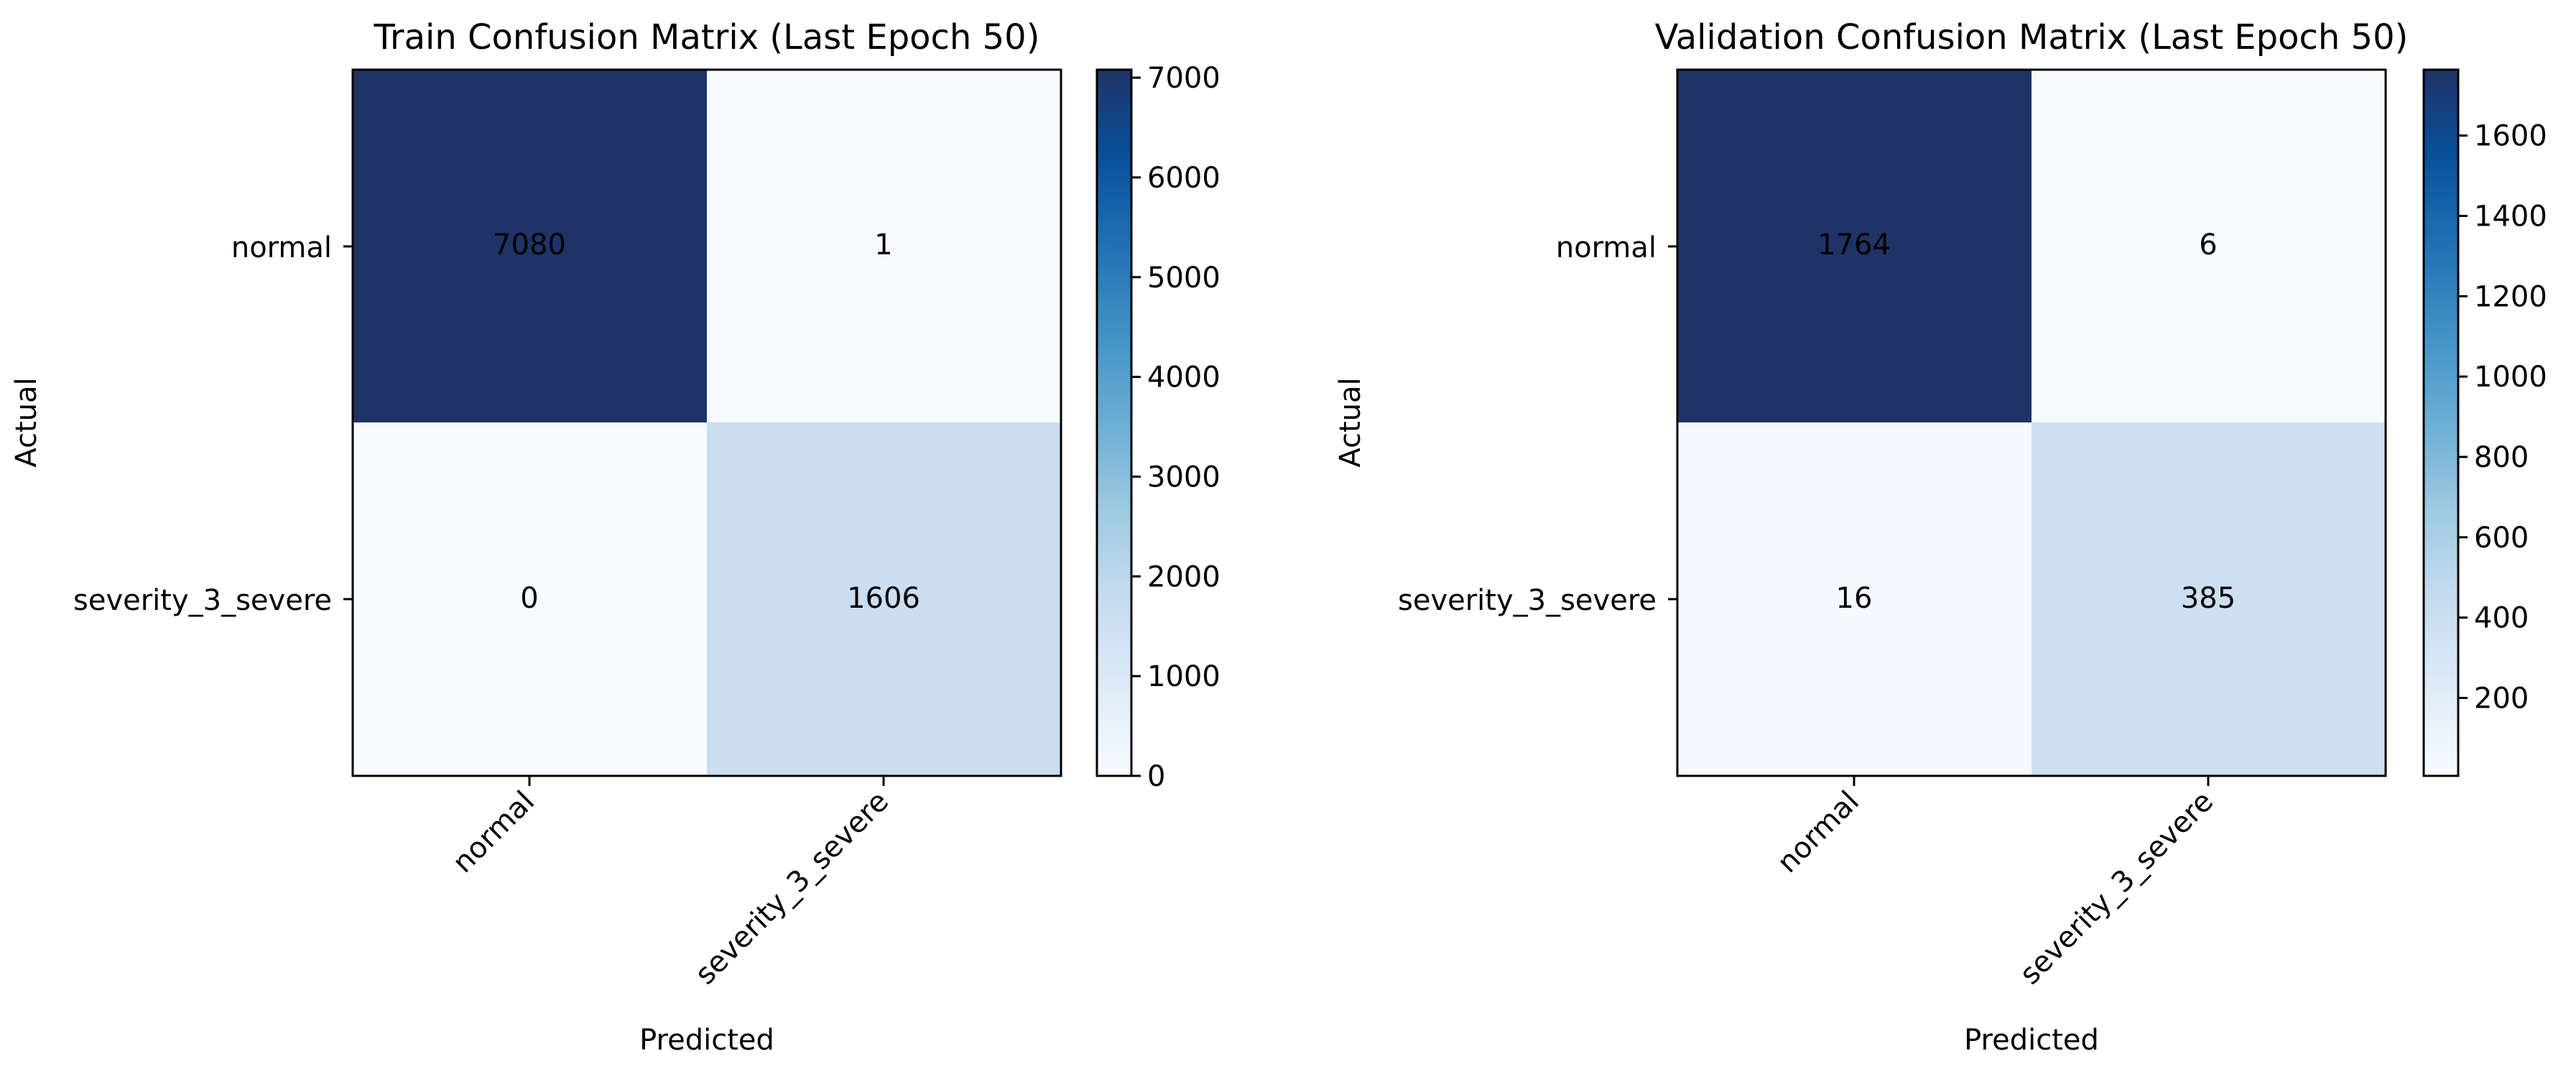  I want to click on train-x-tick-severe: severity_3_severe, so click(792, 888).